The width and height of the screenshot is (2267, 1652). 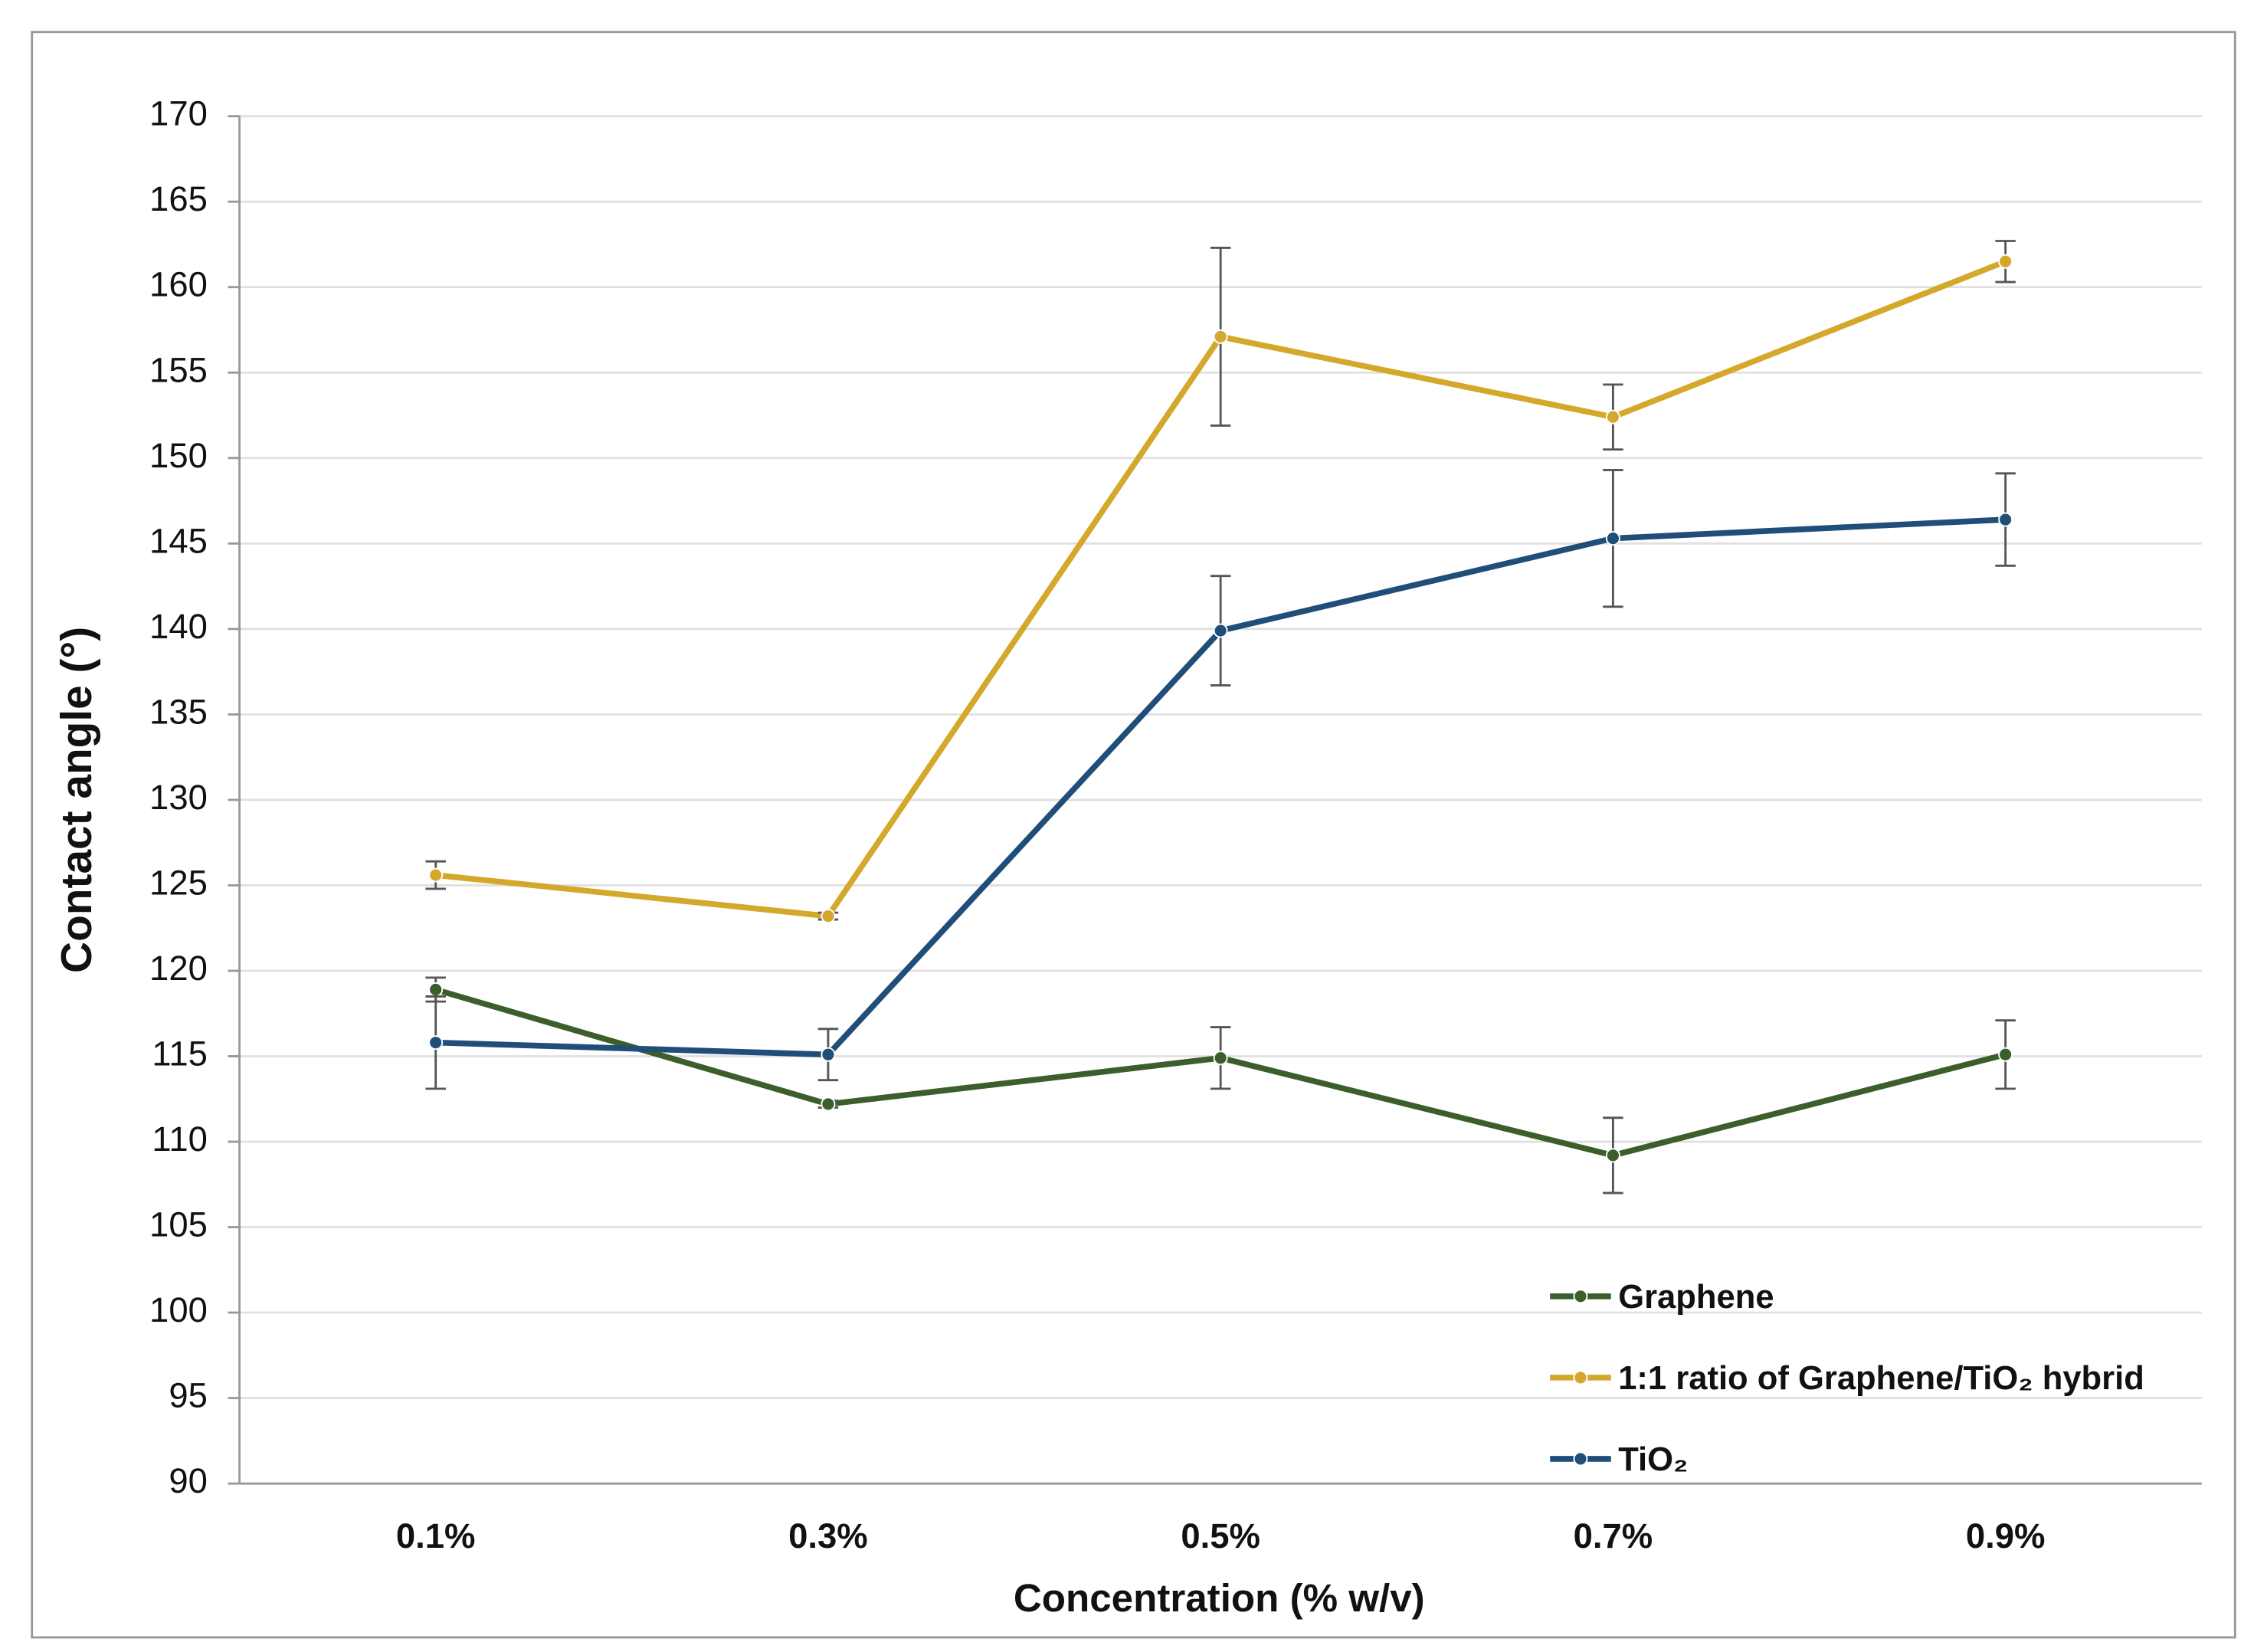 What do you see at coordinates (1220, 1536) in the screenshot?
I see `x-tick-label: 0.5%` at bounding box center [1220, 1536].